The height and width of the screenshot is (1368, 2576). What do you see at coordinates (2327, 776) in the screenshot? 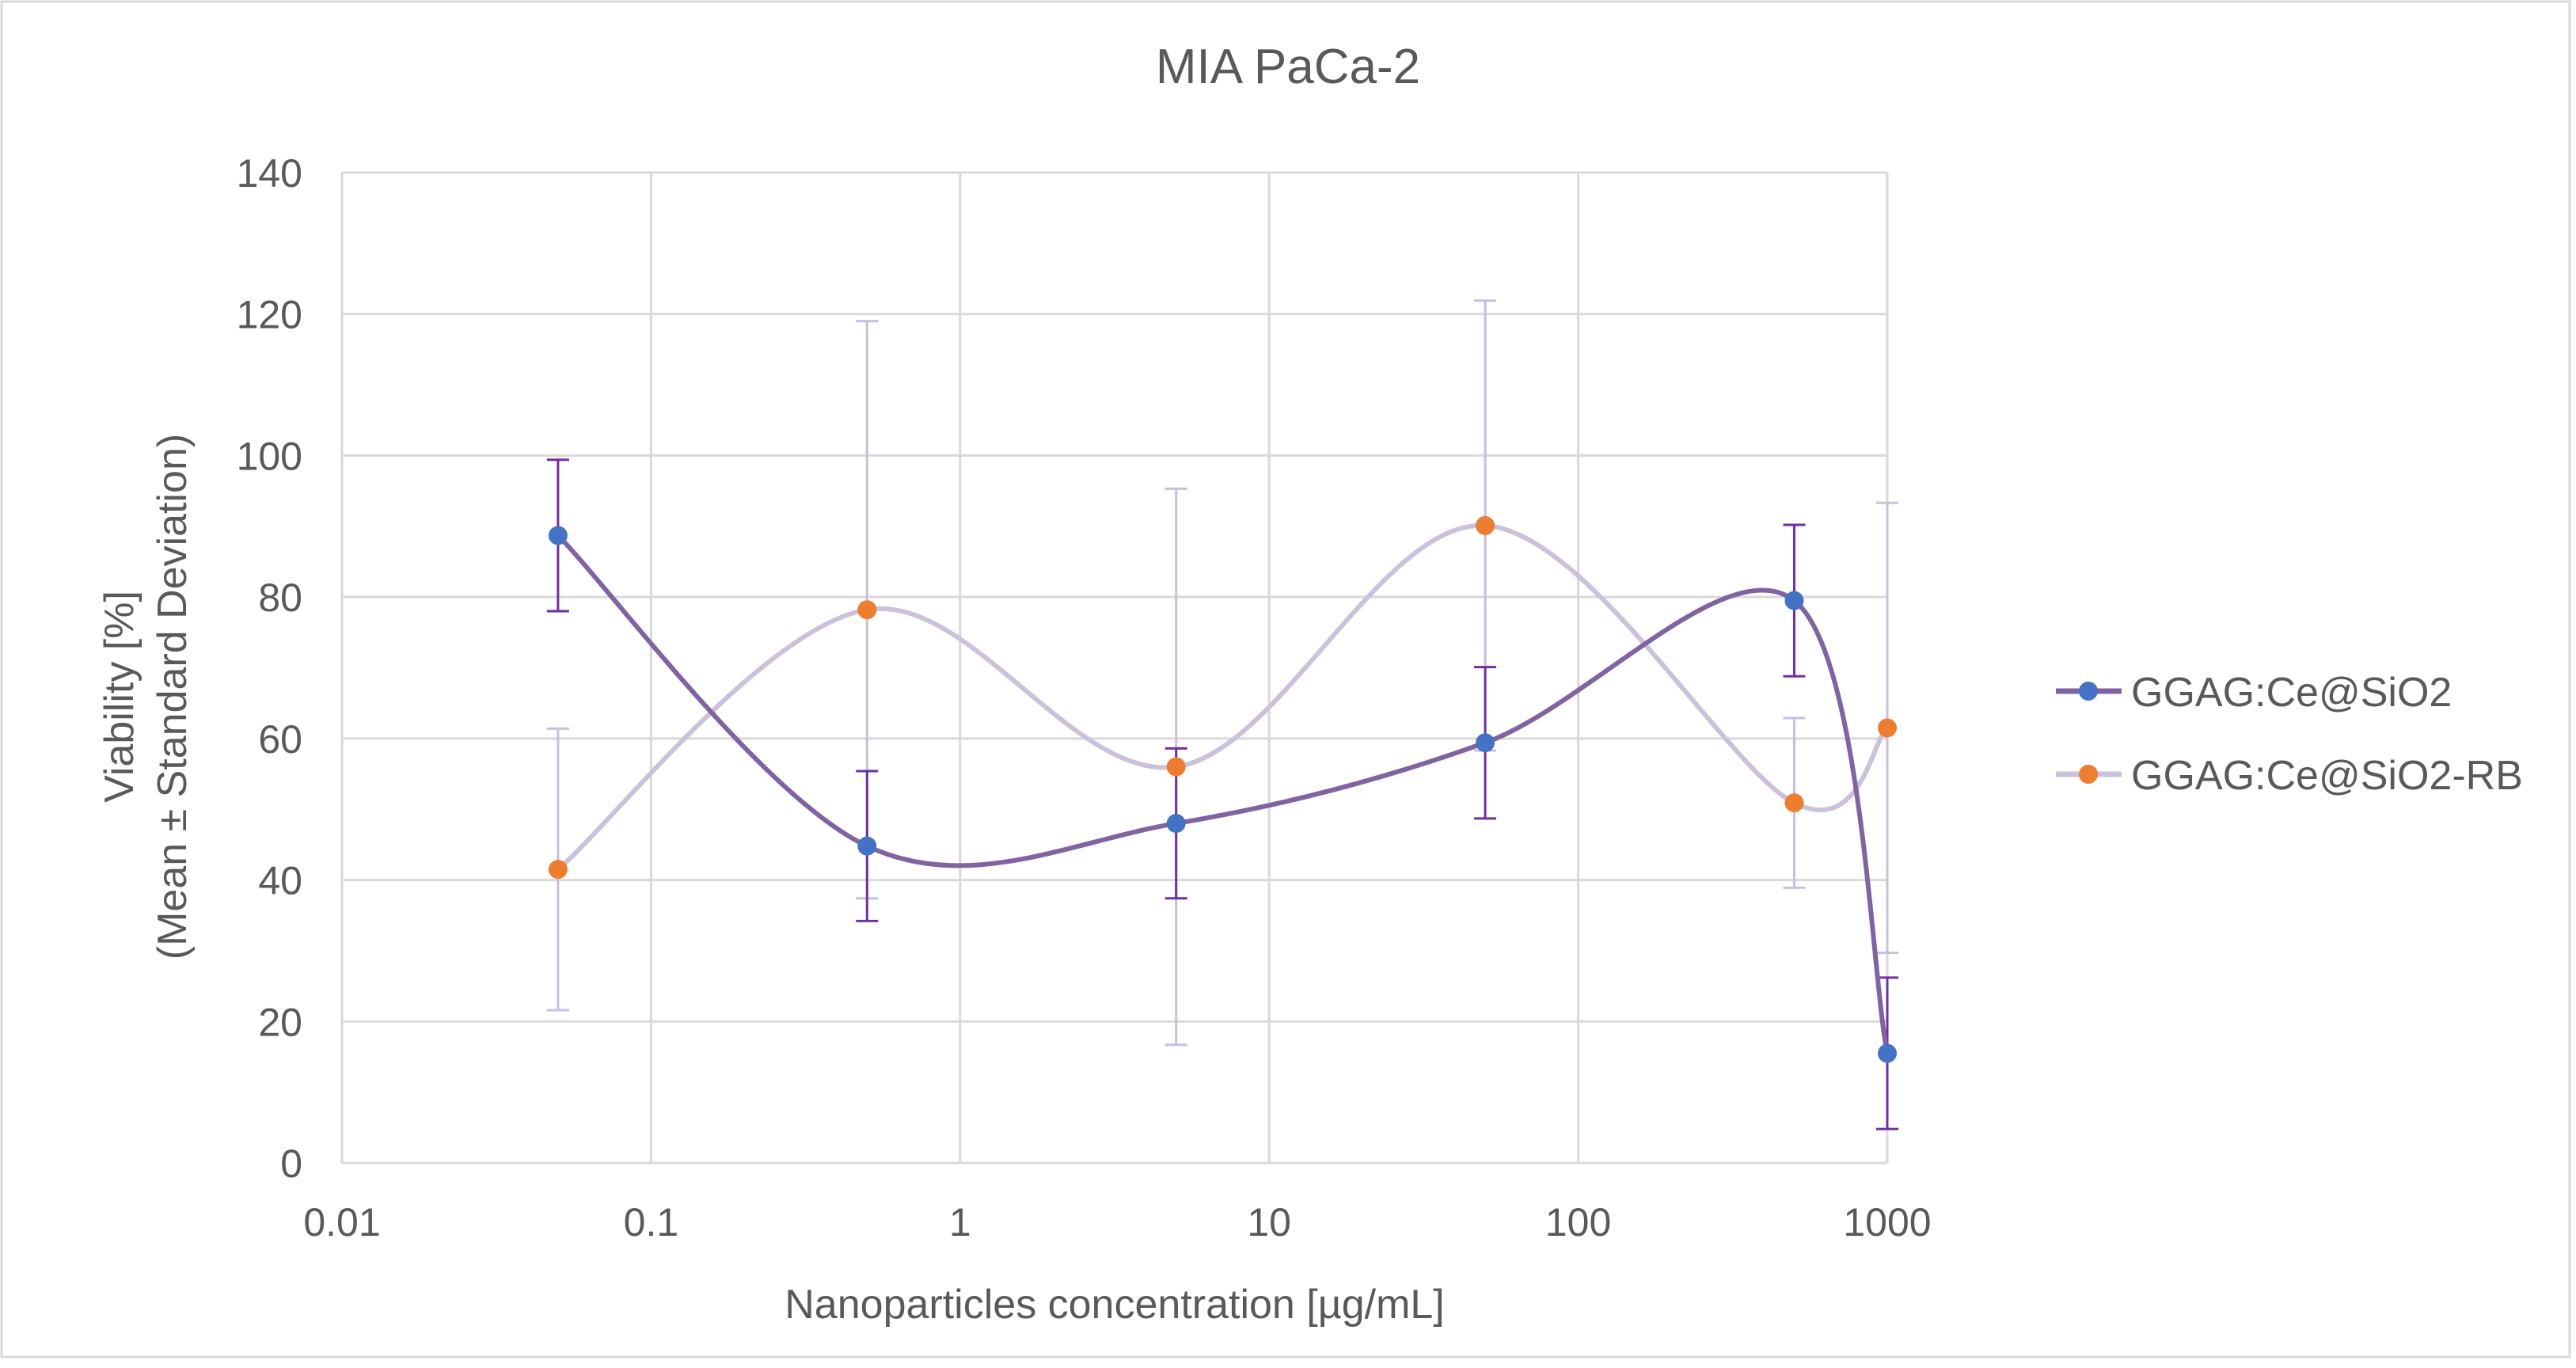
I see `legend-label: GGAG:Ce@SiO2-RB` at bounding box center [2327, 776].